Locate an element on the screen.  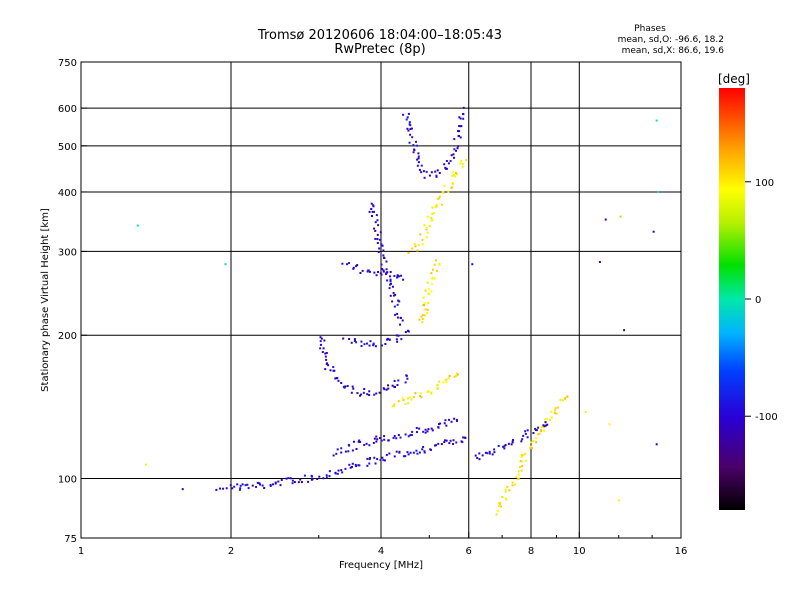
colorbar-tick-label: 100 is located at coordinates (764, 183).